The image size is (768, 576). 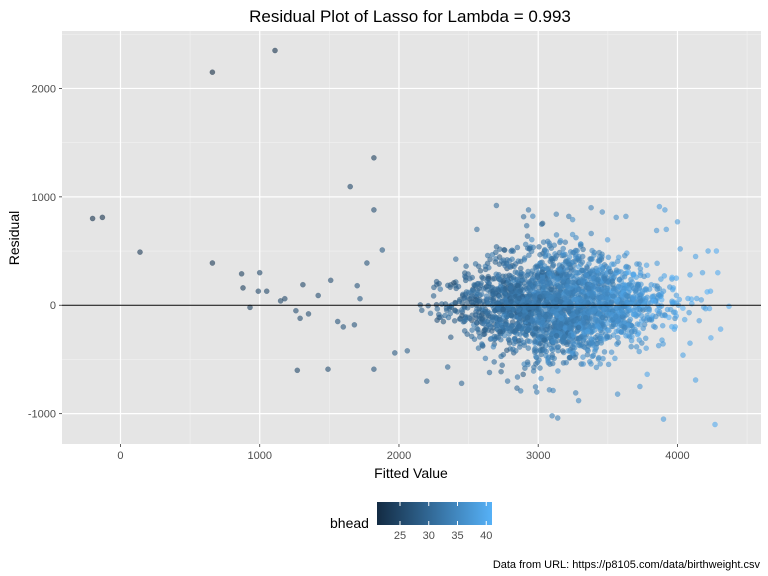 What do you see at coordinates (538, 456) in the screenshot?
I see `x-tick-label: 3000` at bounding box center [538, 456].